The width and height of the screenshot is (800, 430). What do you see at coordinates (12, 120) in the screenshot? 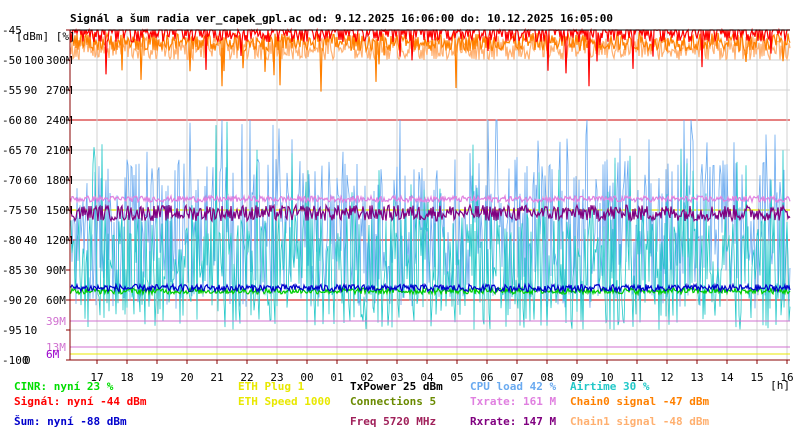
I see `y-tick-label-dbm: -60` at bounding box center [12, 120].